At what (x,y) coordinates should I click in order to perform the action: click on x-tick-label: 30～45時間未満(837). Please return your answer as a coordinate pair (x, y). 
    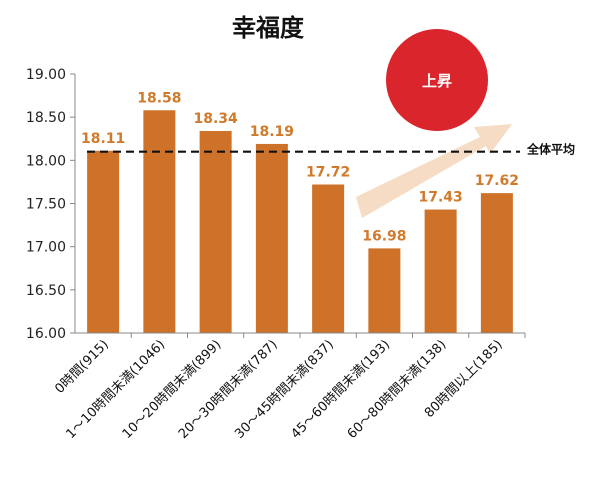
    Looking at the image, I should click on (284, 389).